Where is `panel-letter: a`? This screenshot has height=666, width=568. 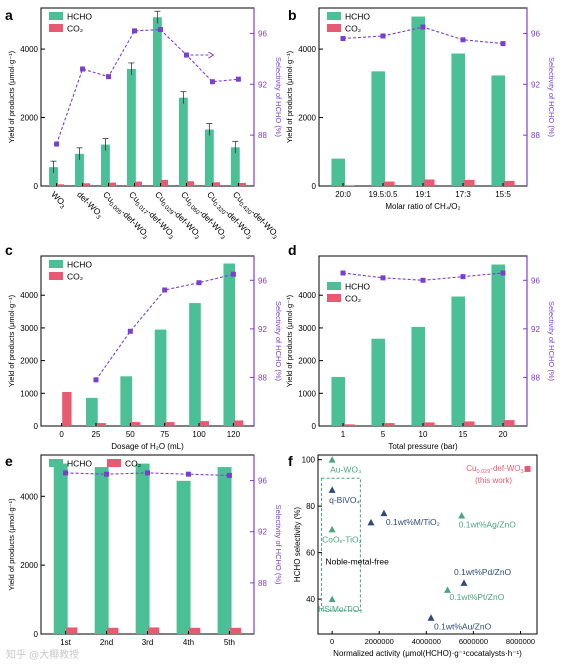
panel-letter: a is located at coordinates (9, 15).